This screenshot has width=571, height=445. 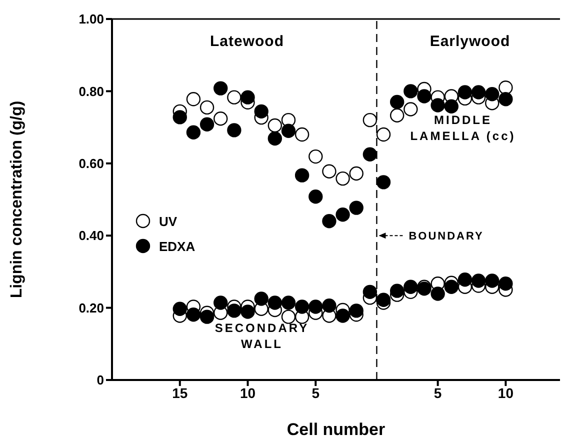 What do you see at coordinates (262, 336) in the screenshot?
I see `annotation: SECONDARY WALL` at bounding box center [262, 336].